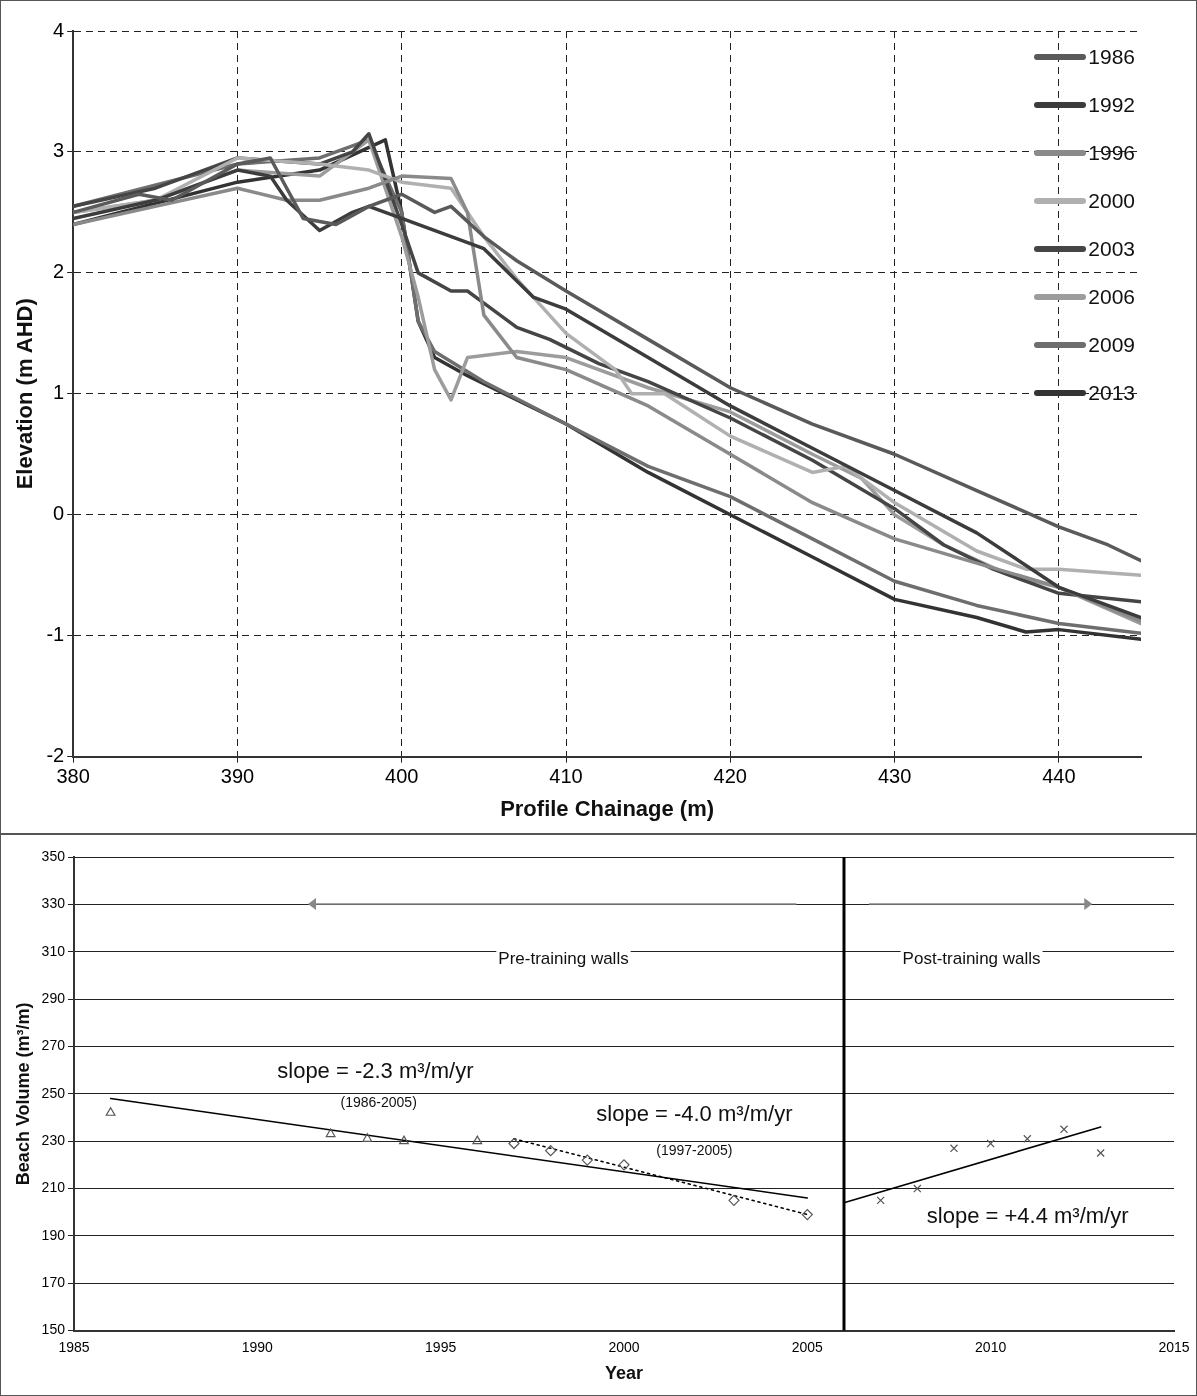  What do you see at coordinates (1111, 249) in the screenshot?
I see `legend-label: 2003` at bounding box center [1111, 249].